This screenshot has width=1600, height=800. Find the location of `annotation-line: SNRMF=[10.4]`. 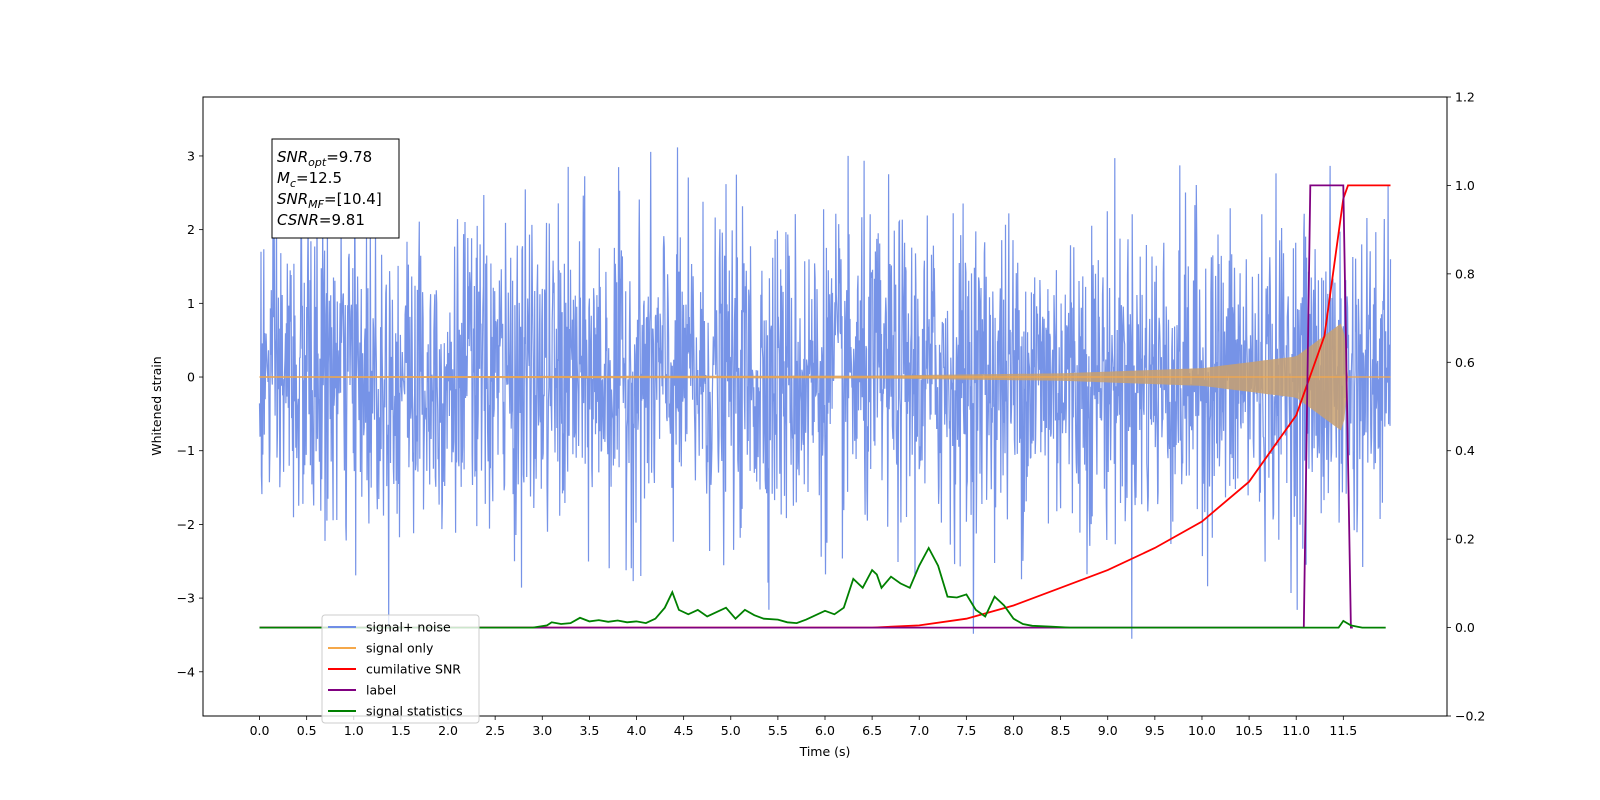

annotation-line: SNRMF=[10.4] is located at coordinates (329, 200).